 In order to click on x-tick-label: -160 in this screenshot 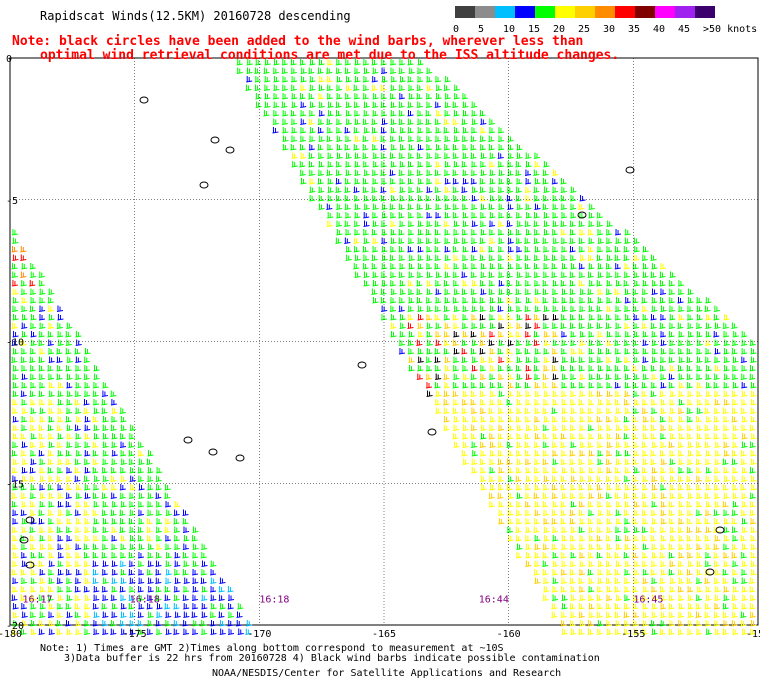, I will do `click(509, 634)`.